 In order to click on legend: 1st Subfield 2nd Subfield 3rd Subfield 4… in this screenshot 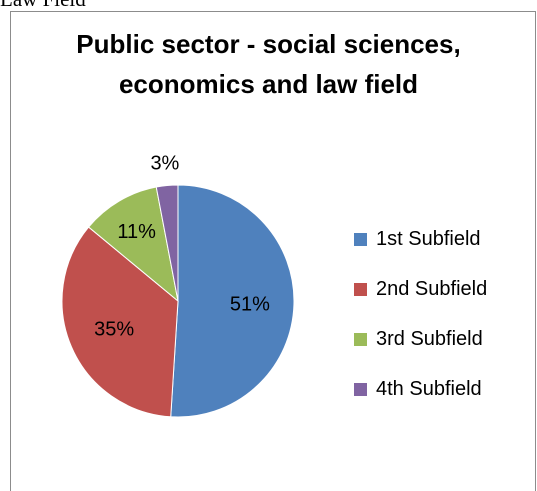, I will do `click(420, 314)`.